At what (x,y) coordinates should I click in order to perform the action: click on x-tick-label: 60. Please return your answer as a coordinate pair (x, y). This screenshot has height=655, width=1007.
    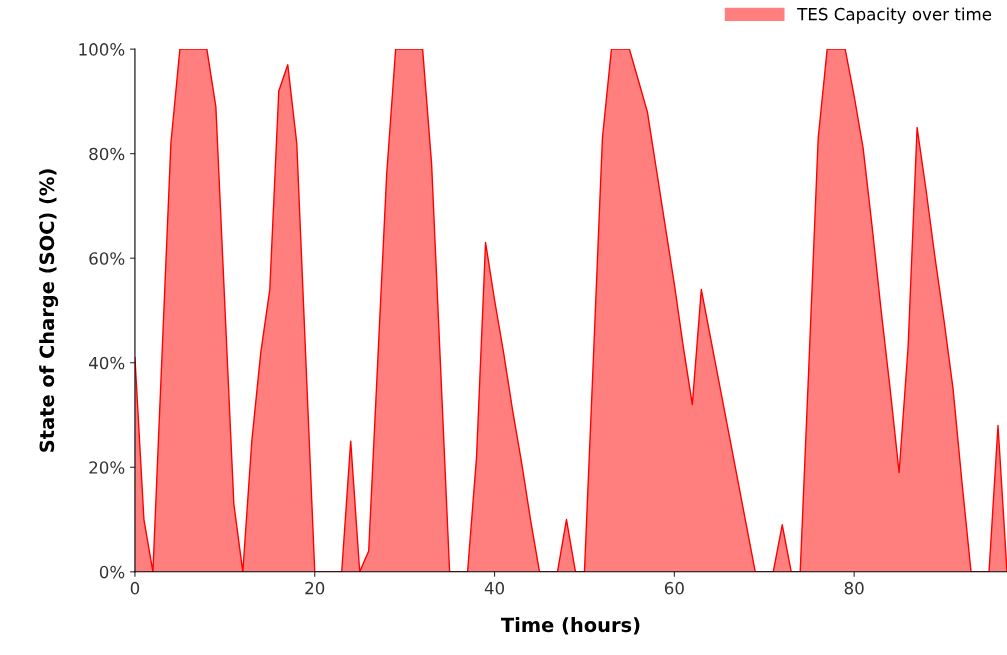
    Looking at the image, I should click on (674, 588).